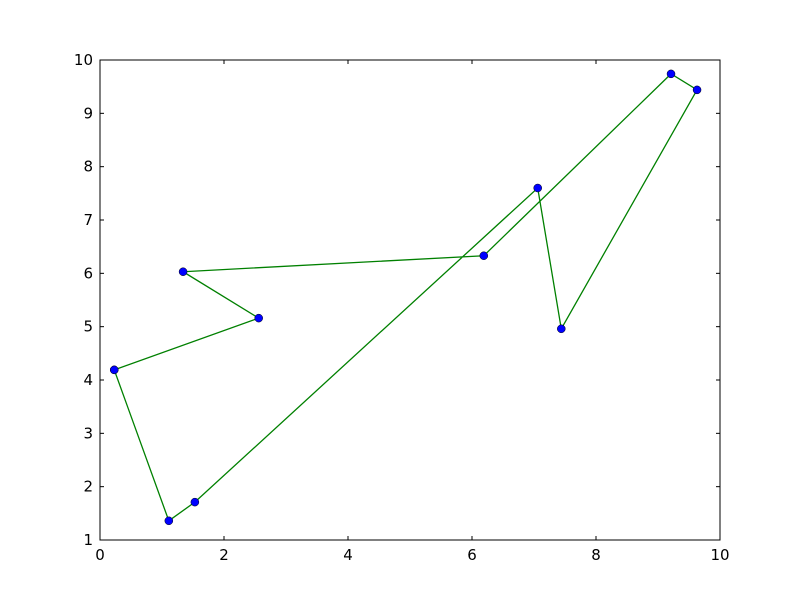 Image resolution: width=800 pixels, height=604 pixels. I want to click on y-tick-label: 8, so click(88, 167).